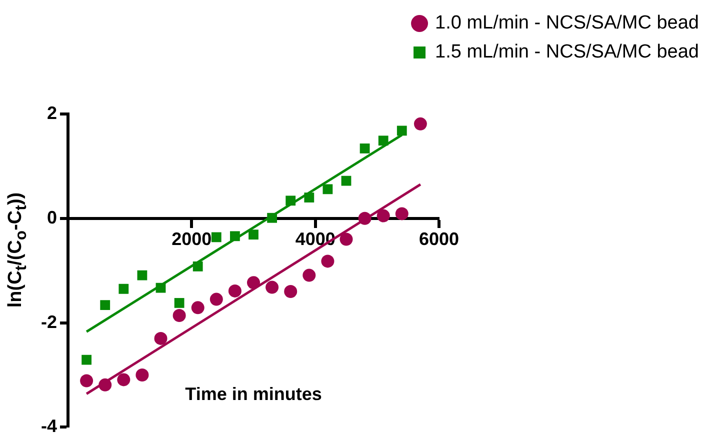  Describe the element at coordinates (439, 239) in the screenshot. I see `x-tick-label: 6000` at that location.